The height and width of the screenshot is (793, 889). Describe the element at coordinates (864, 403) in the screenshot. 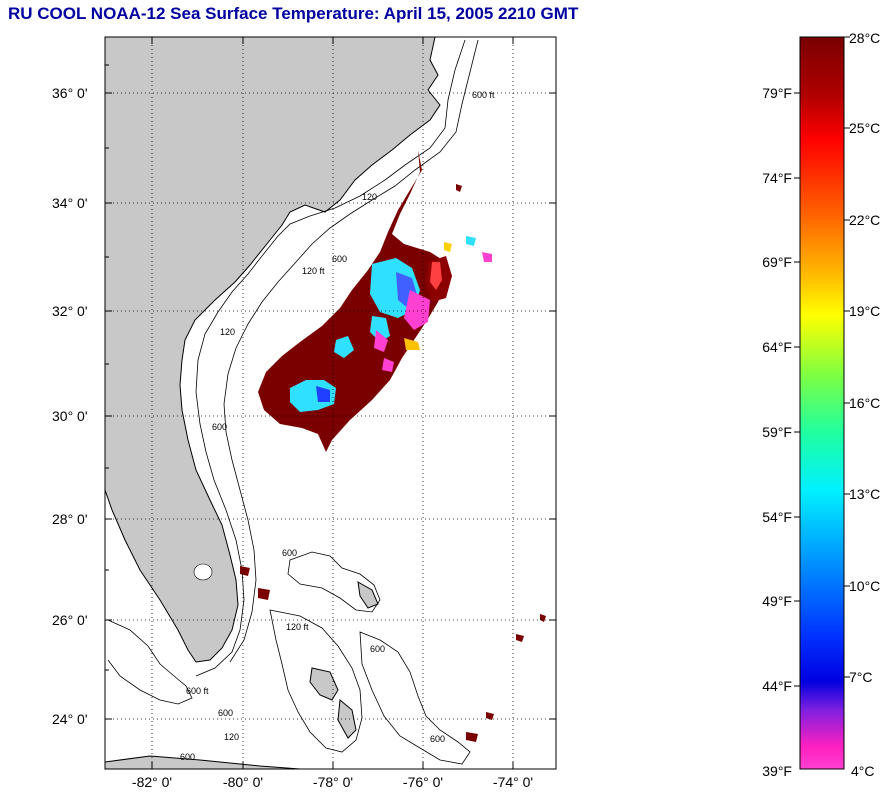

I see `colorbar-c-label: 16°C` at that location.